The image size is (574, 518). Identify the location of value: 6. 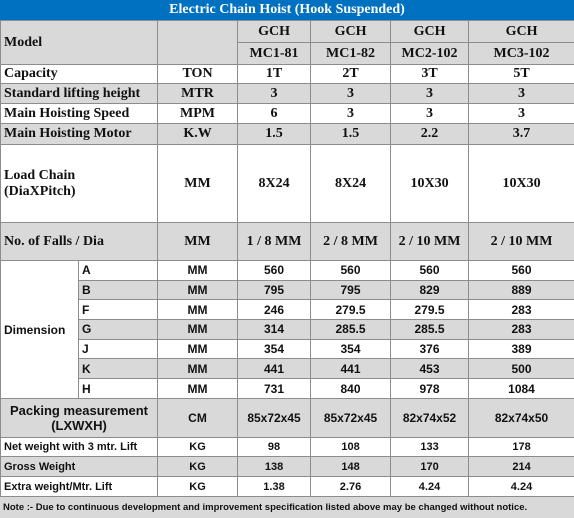
(274, 114).